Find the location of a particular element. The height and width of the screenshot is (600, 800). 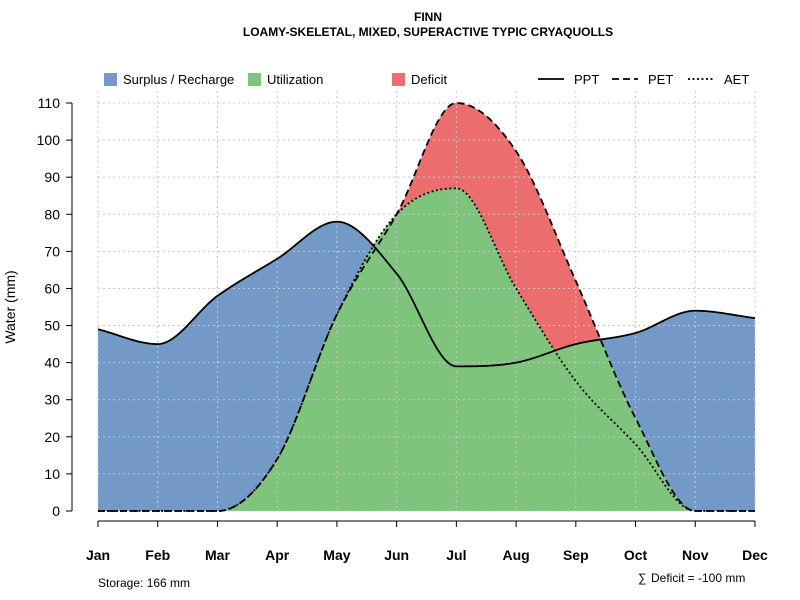

legend-label: PET is located at coordinates (660, 79).